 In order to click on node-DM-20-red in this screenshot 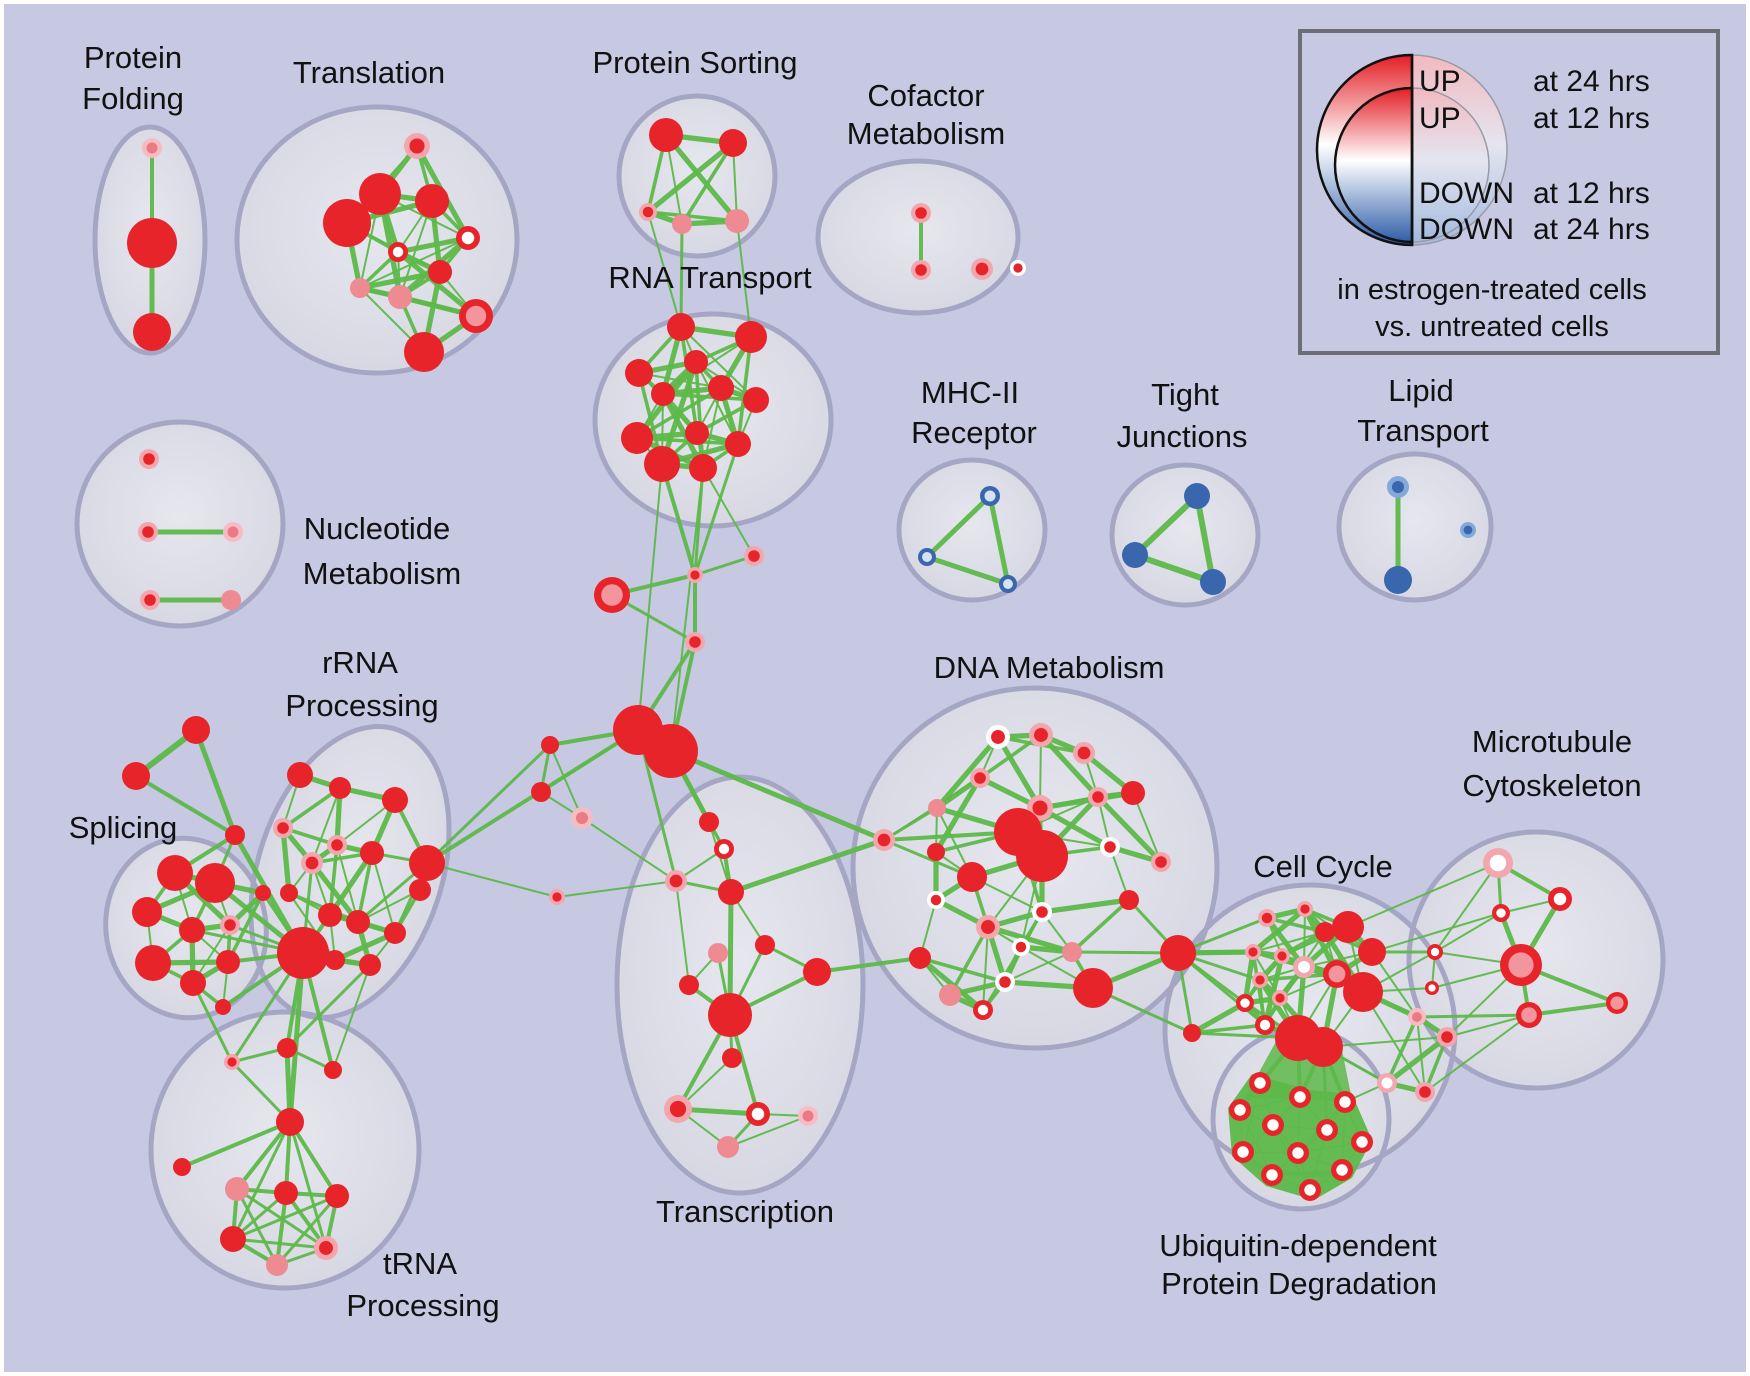, I will do `click(920, 958)`.